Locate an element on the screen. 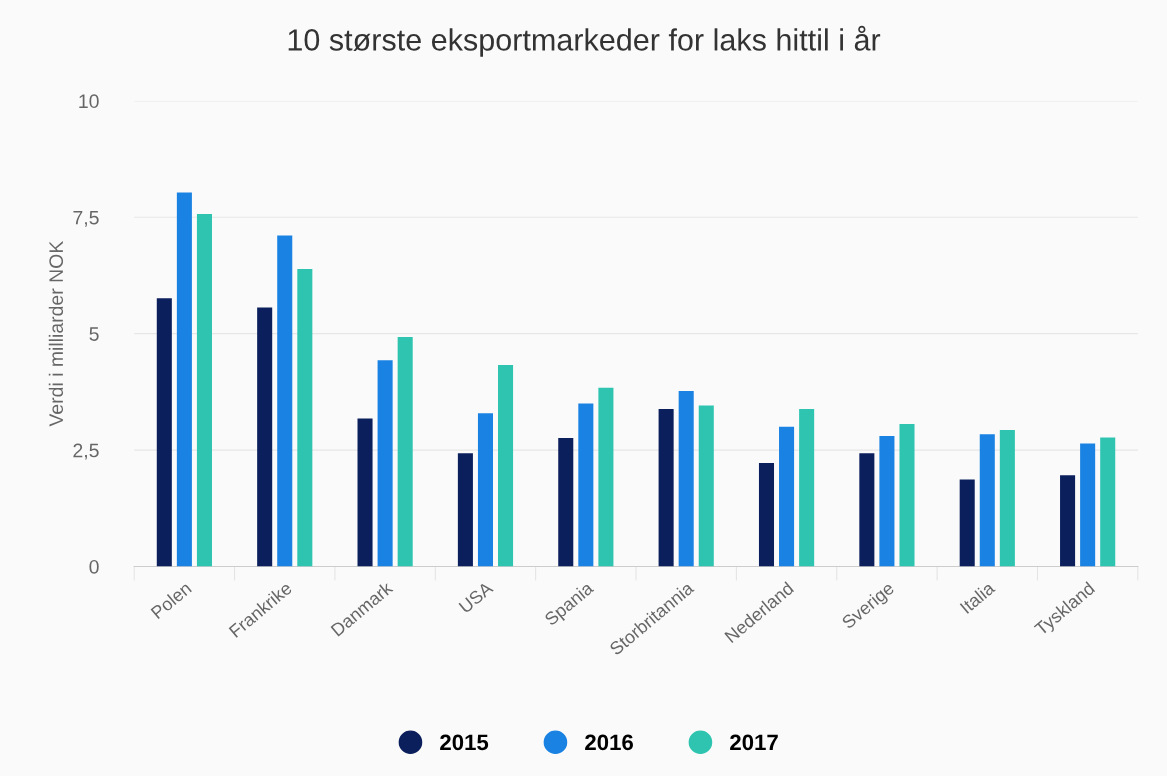 The image size is (1167, 776). y-axis-title: Verdi i milliarder NOK is located at coordinates (56, 333).